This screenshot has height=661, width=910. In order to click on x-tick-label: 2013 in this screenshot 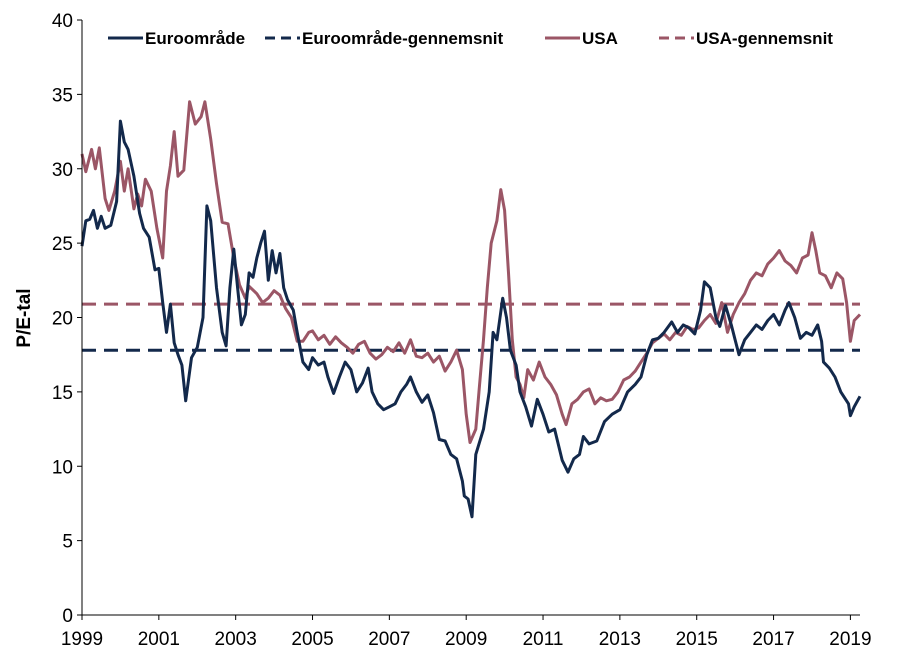, I will do `click(620, 639)`.